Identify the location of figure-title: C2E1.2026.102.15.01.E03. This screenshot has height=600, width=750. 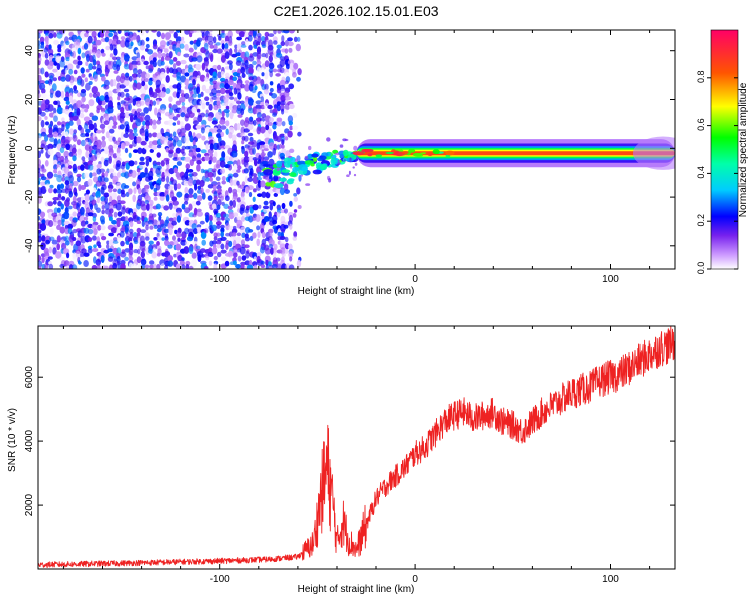
(355, 11).